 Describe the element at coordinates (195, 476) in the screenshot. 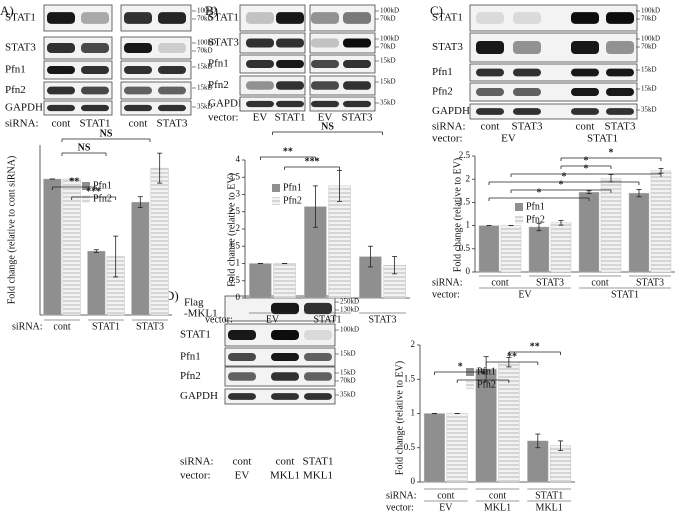

I see `lane-row-label: vector:` at that location.